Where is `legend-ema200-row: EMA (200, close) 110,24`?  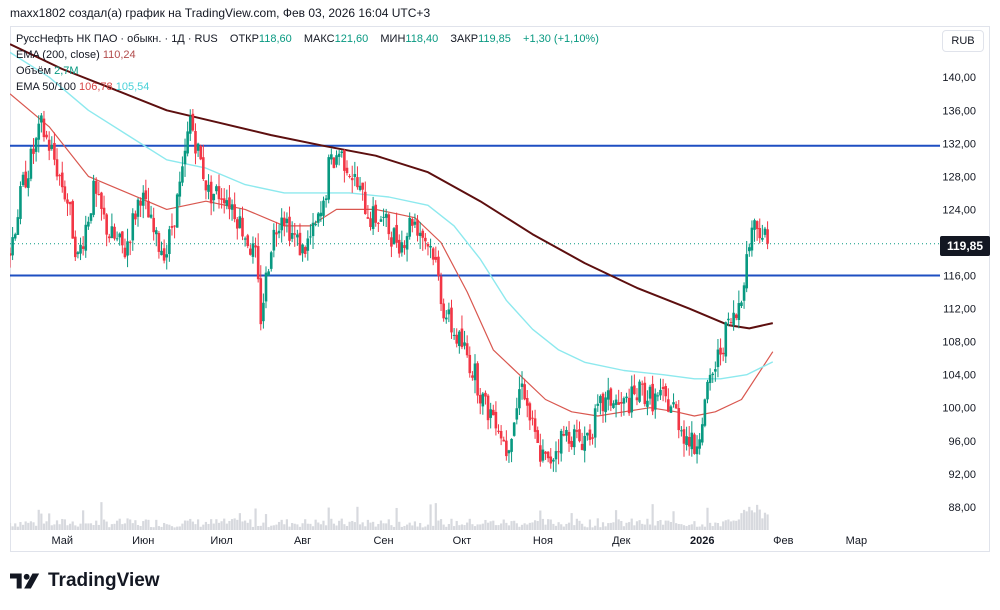
legend-ema200-row: EMA (200, close) 110,24 is located at coordinates (307, 55).